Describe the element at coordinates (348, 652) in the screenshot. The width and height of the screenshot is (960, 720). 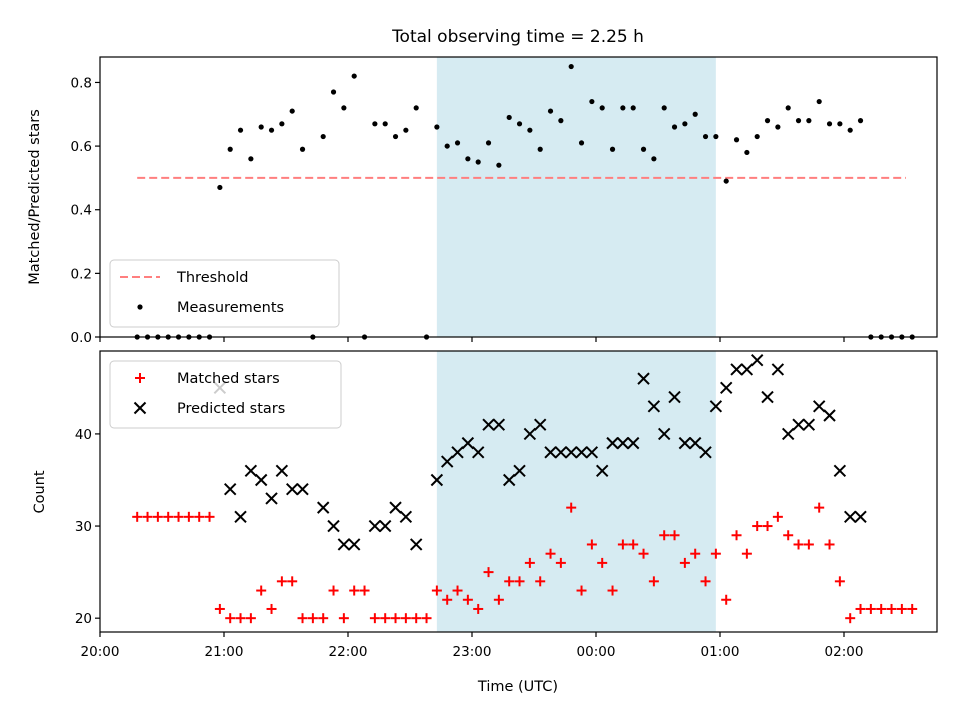
I see `x-tick-label: 22:00` at that location.